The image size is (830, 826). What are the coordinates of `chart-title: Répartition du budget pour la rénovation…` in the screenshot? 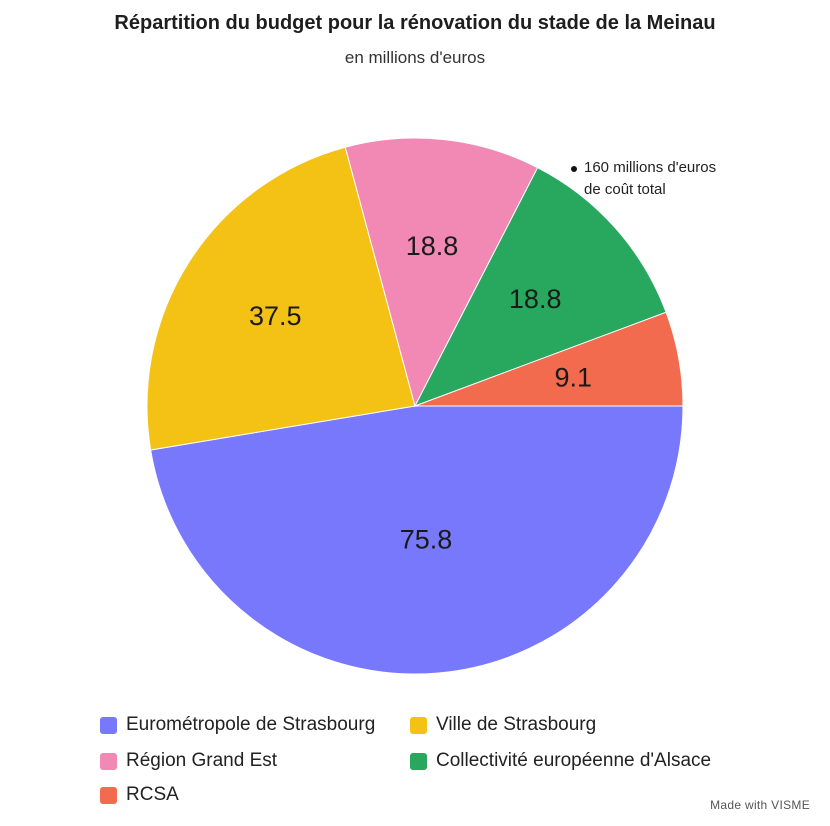 It's located at (415, 23).